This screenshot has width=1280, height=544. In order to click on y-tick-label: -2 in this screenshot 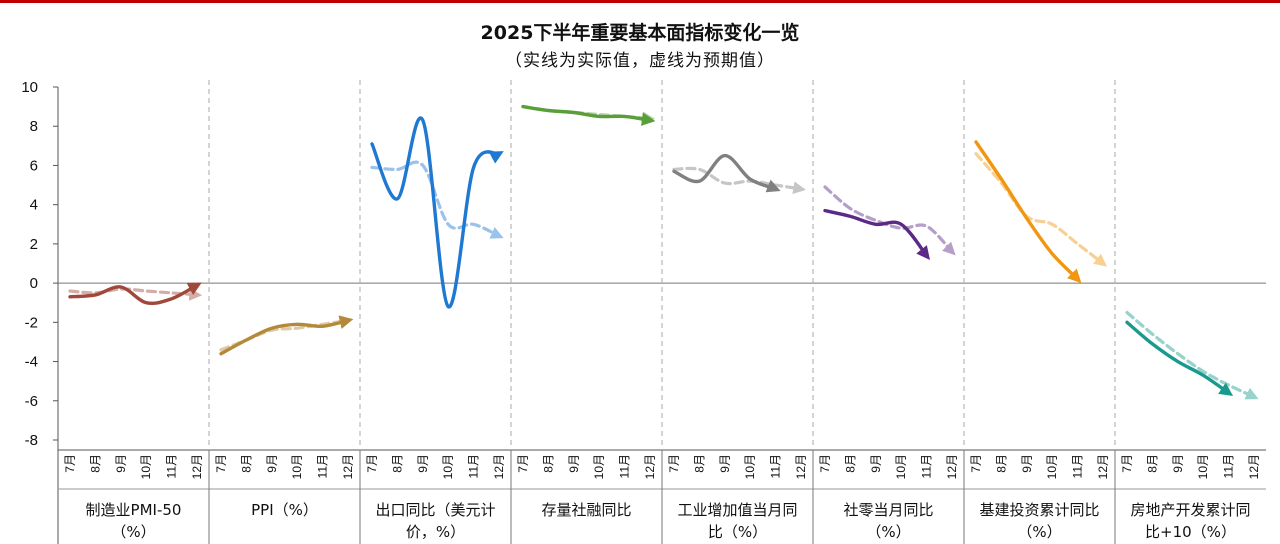, I will do `click(31, 322)`.